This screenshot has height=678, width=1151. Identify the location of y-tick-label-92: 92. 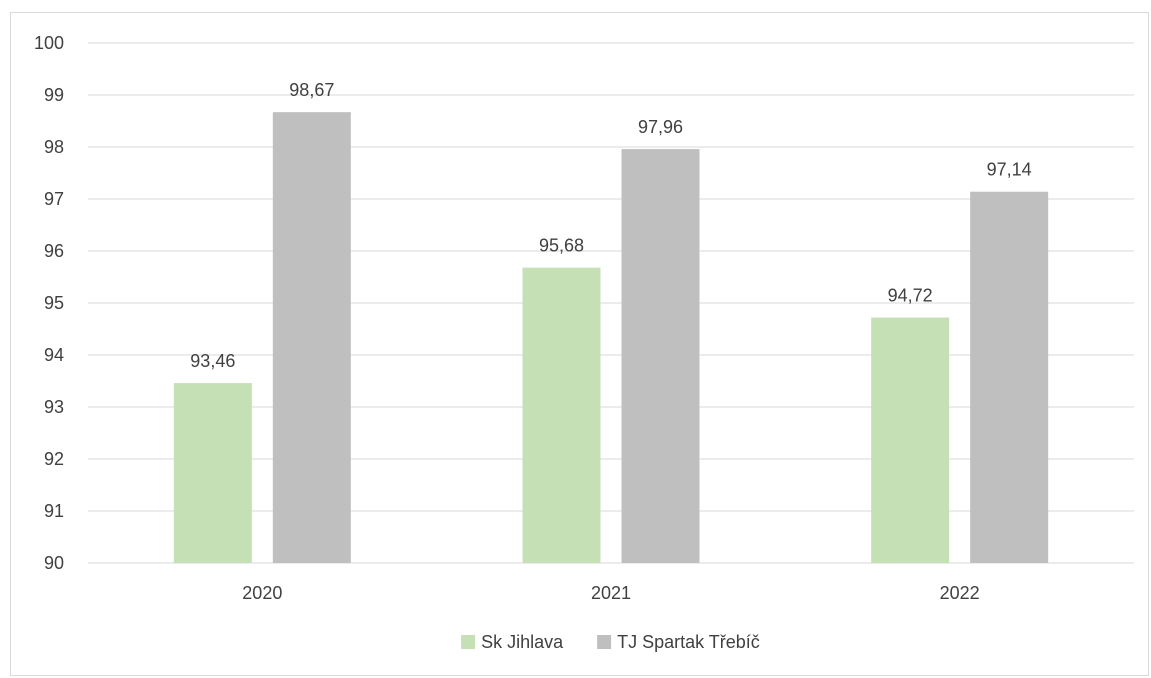
(54, 459).